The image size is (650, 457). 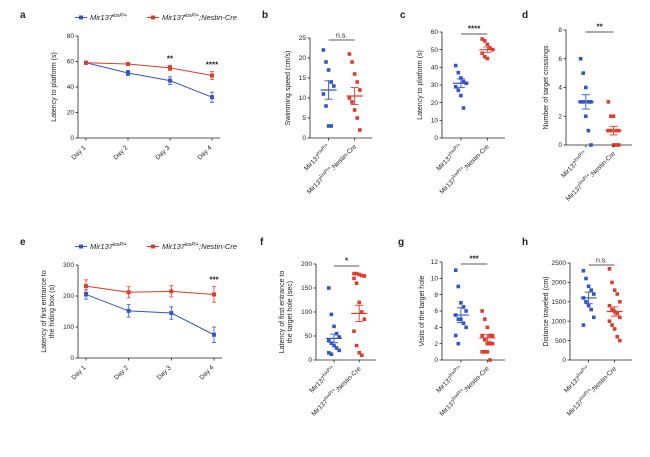 What do you see at coordinates (149, 80) in the screenshot?
I see `wt-series-line` at bounding box center [149, 80].